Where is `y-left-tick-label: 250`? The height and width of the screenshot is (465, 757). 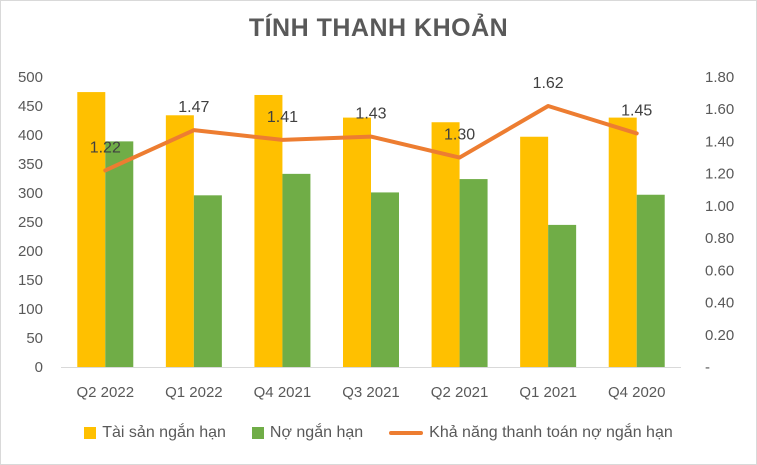 y-left-tick-label: 250 is located at coordinates (30, 222).